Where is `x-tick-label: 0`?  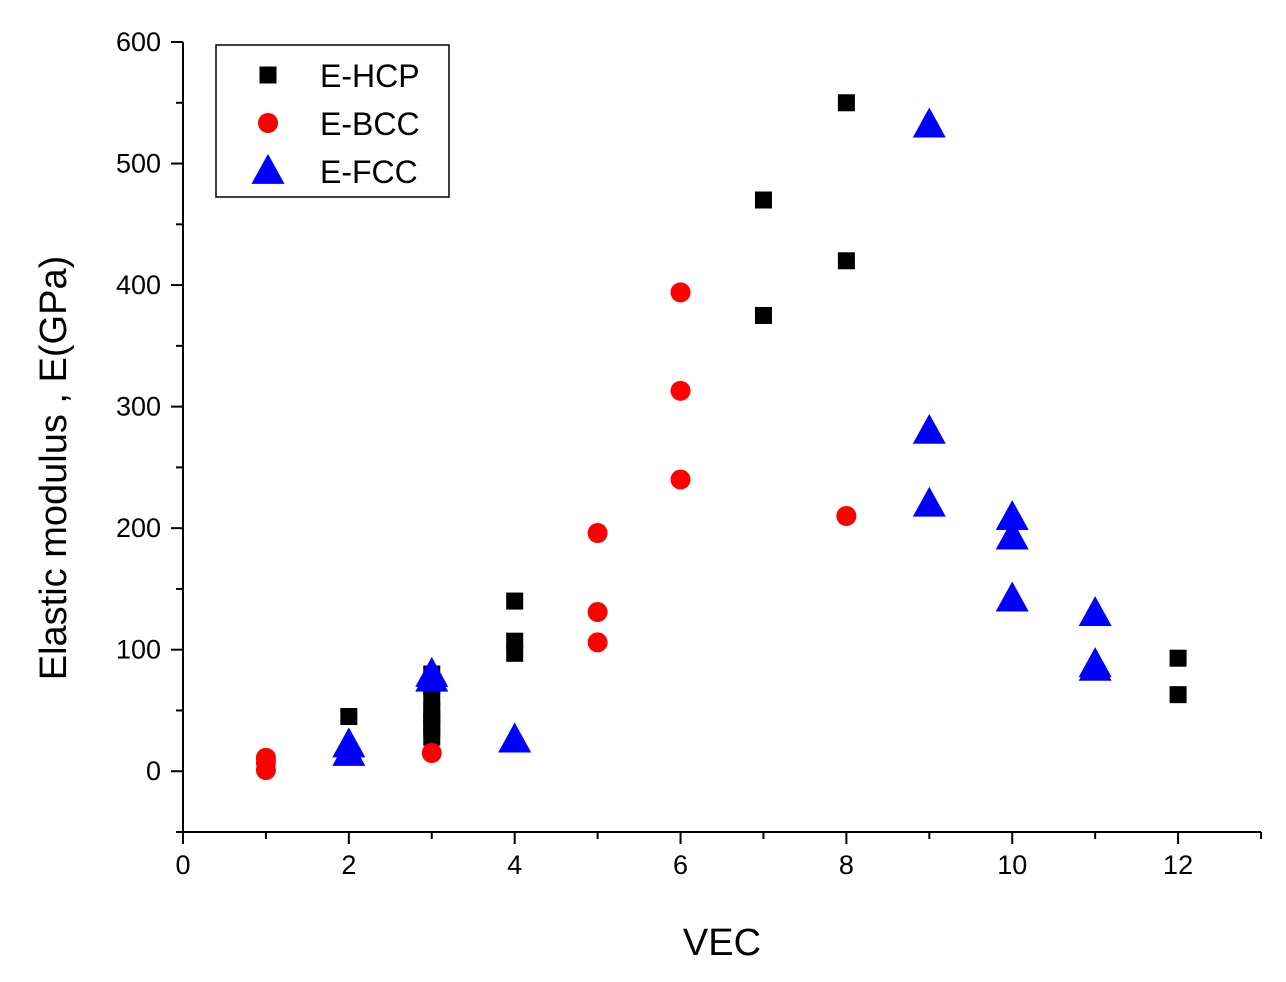
x-tick-label: 0 is located at coordinates (182, 865).